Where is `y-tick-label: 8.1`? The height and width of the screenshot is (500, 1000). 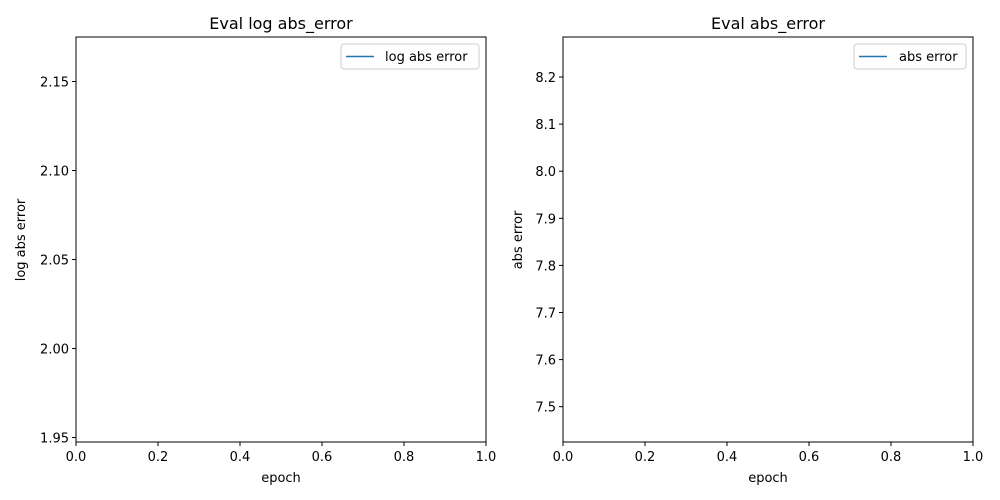 y-tick-label: 8.1 is located at coordinates (545, 125).